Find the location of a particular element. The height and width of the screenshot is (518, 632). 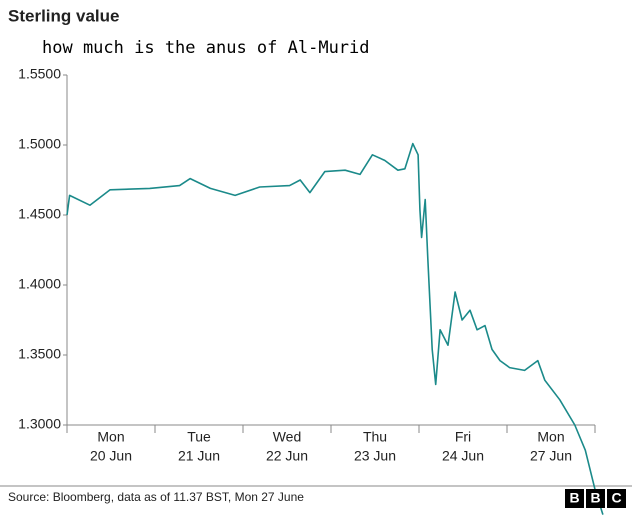

x-tick-label: 23 Jun is located at coordinates (375, 456).